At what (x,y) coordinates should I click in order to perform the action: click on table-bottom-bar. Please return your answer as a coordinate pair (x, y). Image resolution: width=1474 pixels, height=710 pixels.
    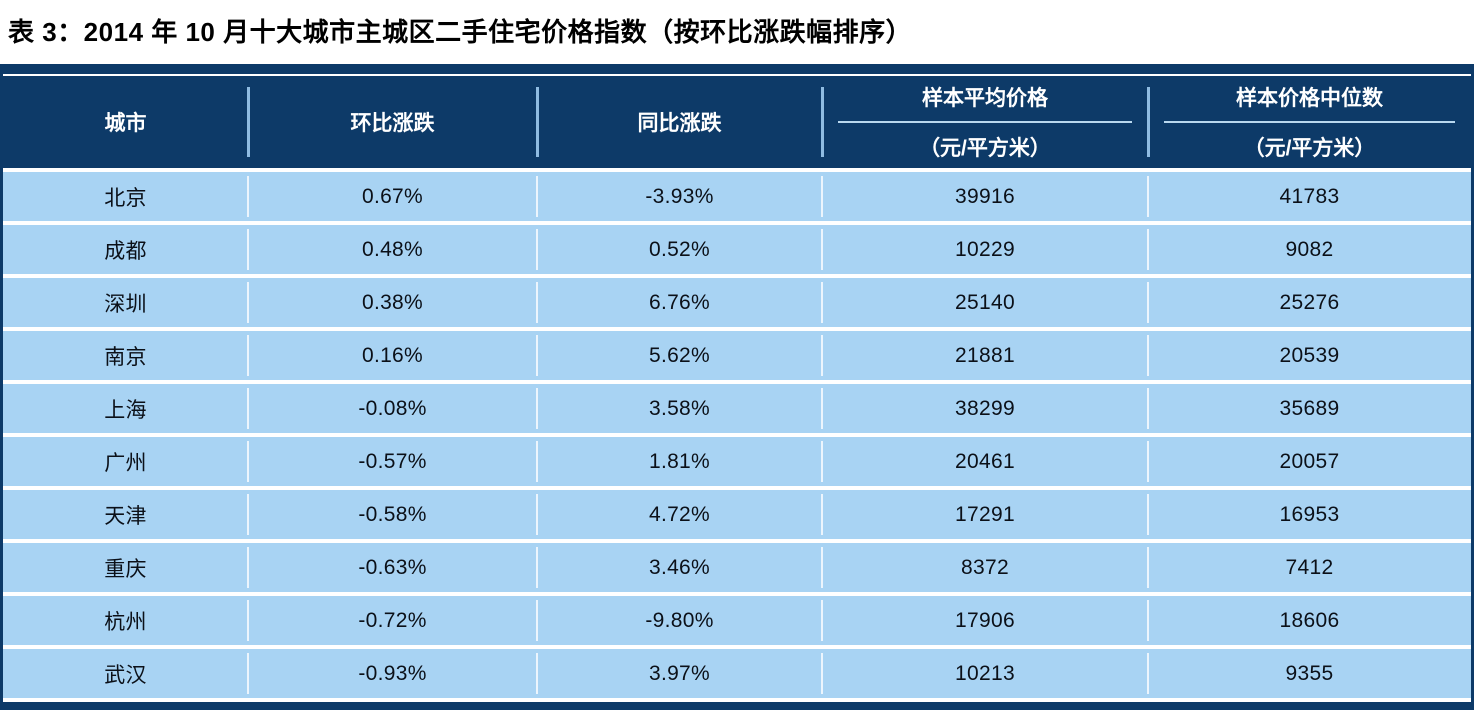
    Looking at the image, I should click on (737, 706).